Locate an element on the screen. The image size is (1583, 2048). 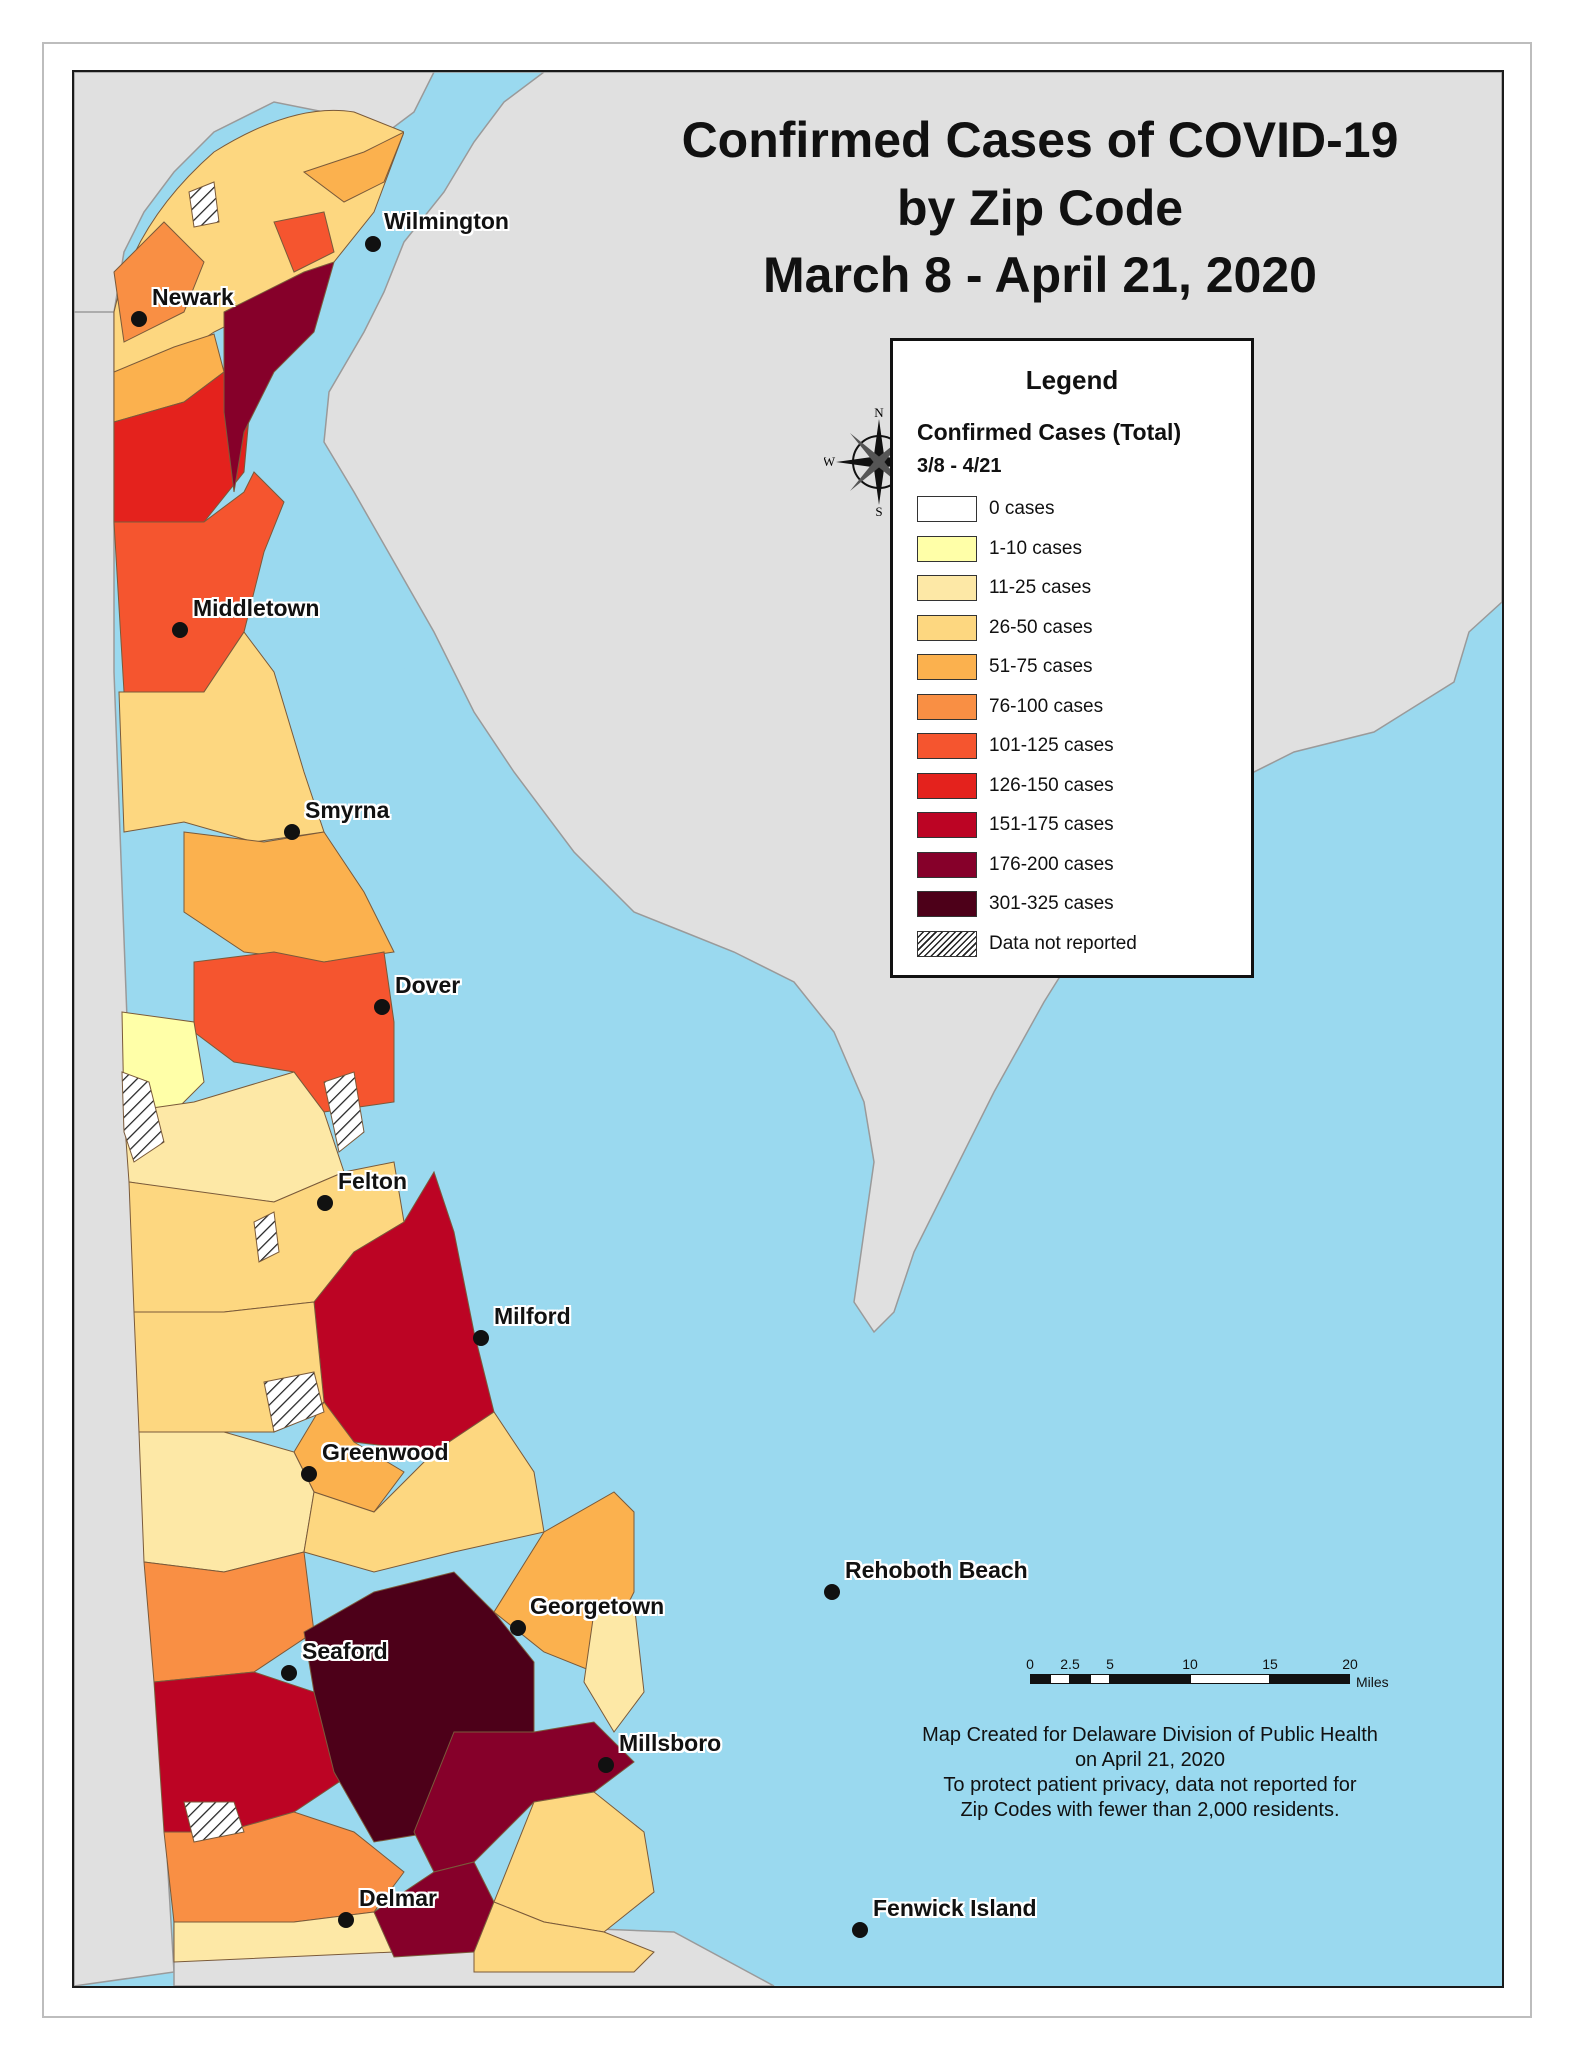
city-label: Delmar is located at coordinates (398, 1898).